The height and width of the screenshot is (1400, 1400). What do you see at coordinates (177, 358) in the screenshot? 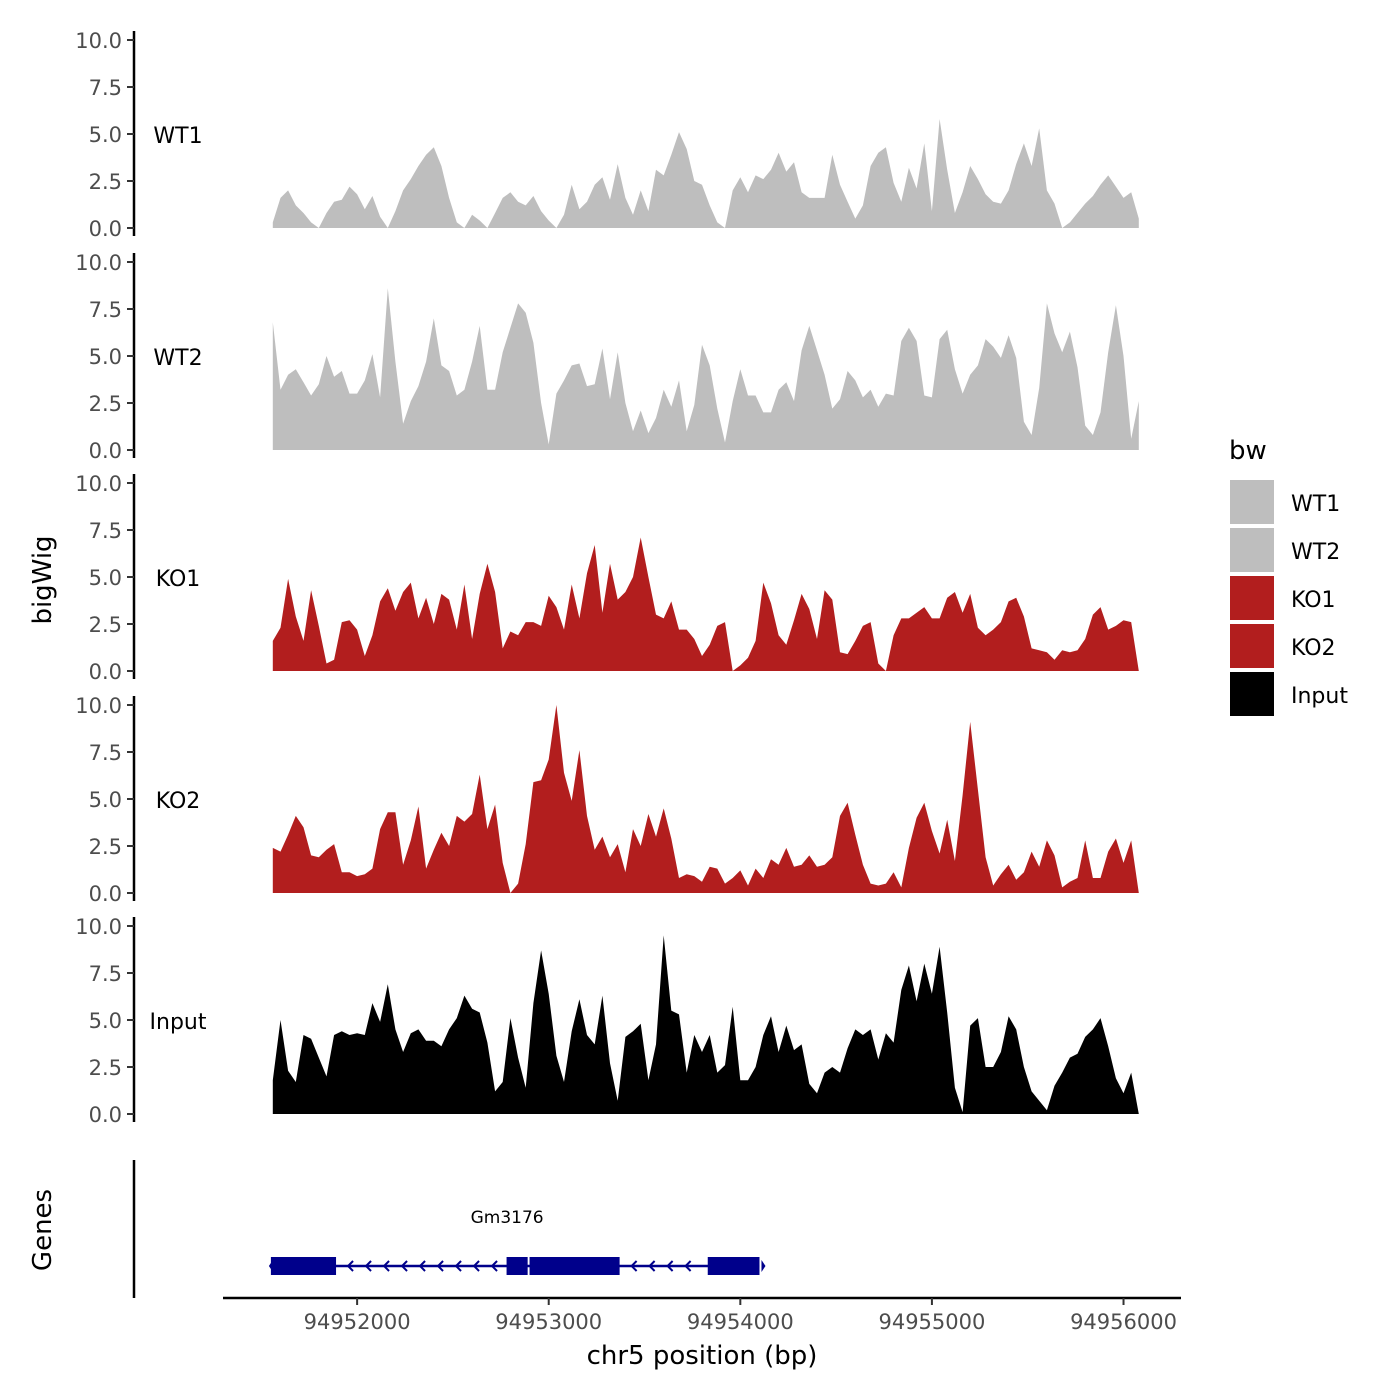
I see `facet-label-wt2: WT2` at bounding box center [177, 358].